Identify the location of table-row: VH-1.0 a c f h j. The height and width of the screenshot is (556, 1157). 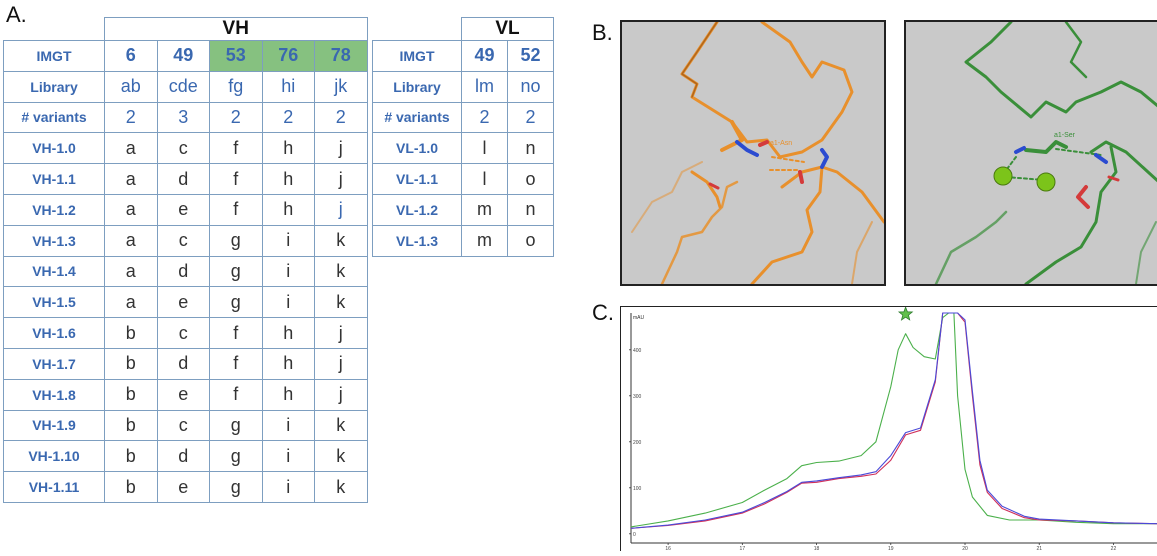
(185, 148).